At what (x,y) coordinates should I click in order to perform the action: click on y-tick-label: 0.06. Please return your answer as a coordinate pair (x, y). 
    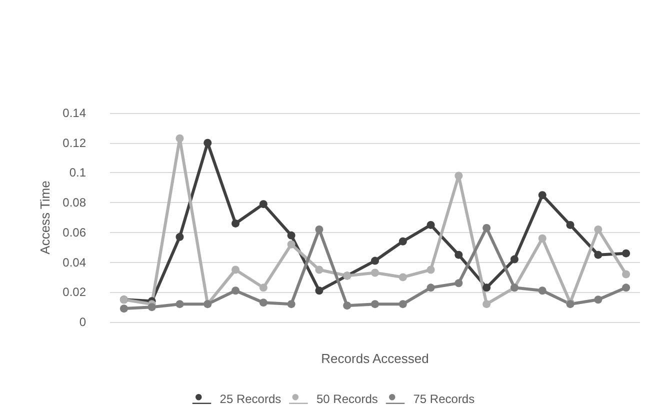
    Looking at the image, I should click on (74, 232).